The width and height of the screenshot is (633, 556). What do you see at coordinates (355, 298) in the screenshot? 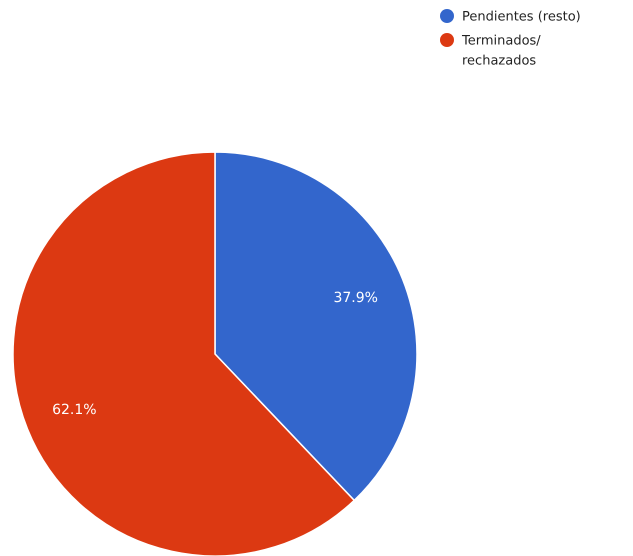
I see `data-label: 37.9%` at bounding box center [355, 298].